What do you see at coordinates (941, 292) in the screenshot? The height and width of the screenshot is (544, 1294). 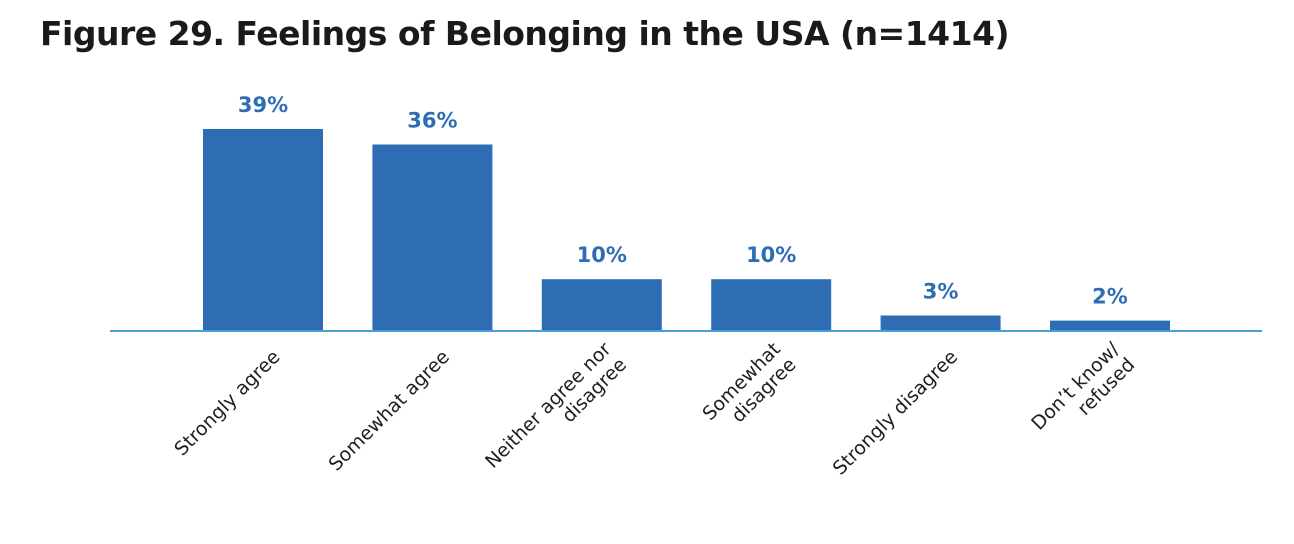 I see `bar-value-label: 3%` at bounding box center [941, 292].